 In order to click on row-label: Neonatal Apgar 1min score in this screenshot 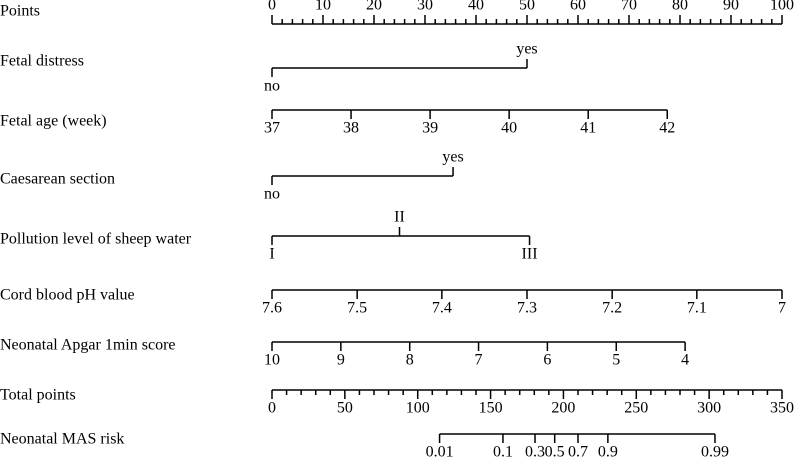, I will do `click(88, 345)`.